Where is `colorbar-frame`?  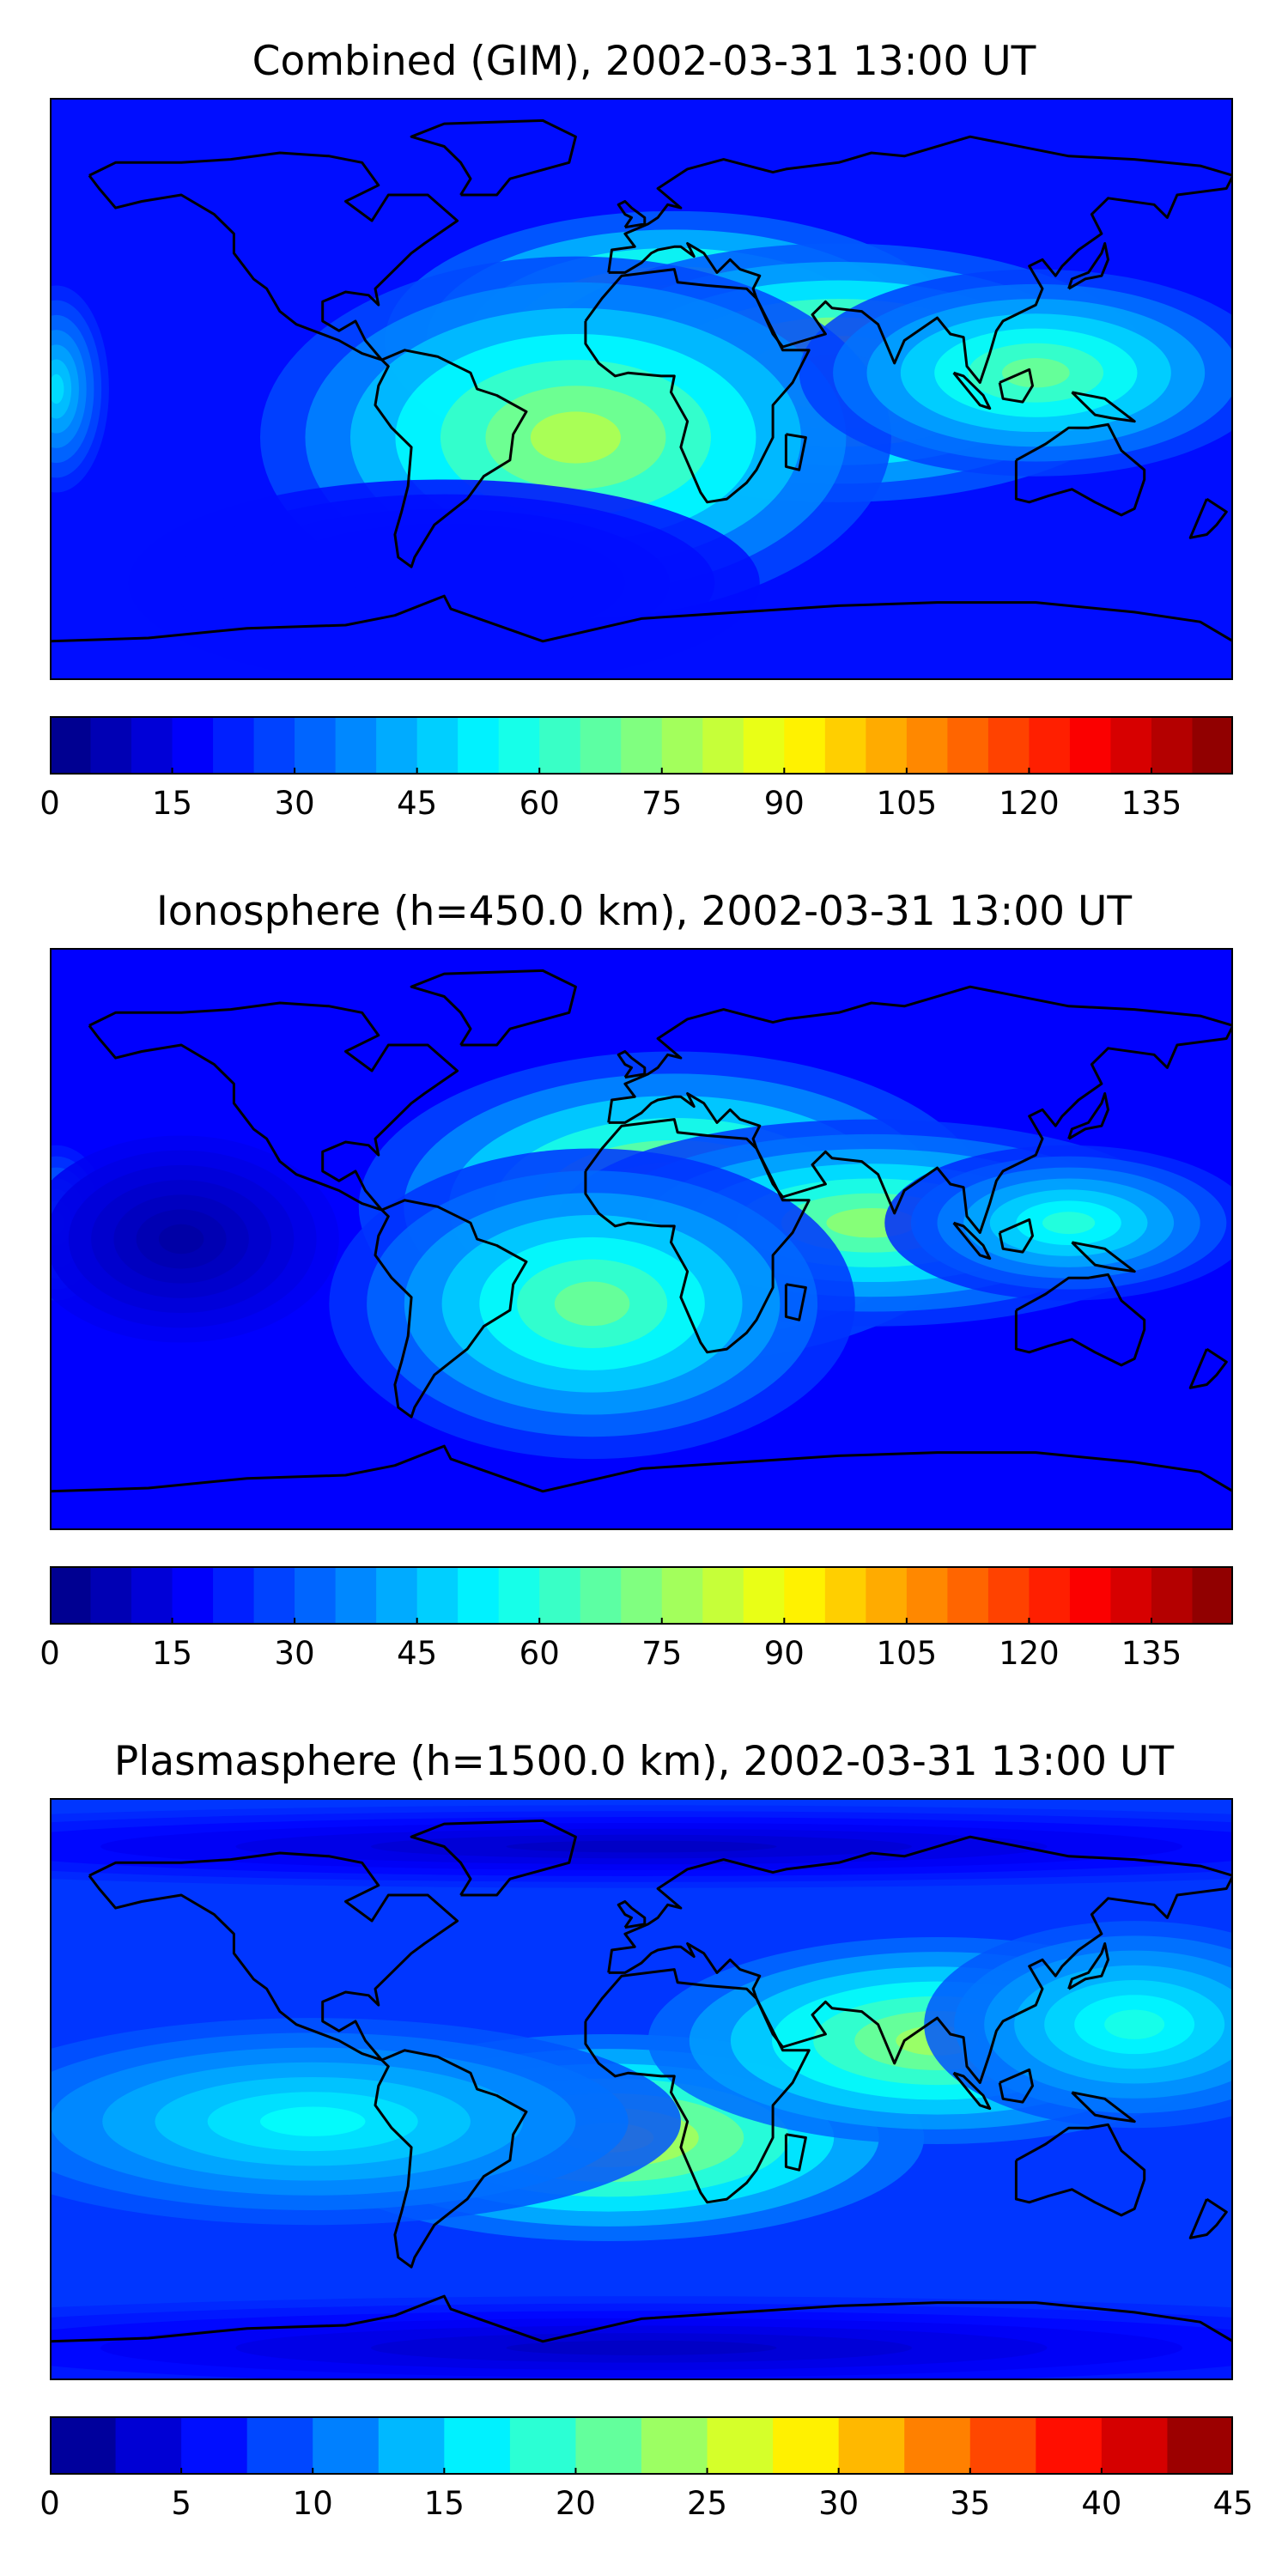 colorbar-frame is located at coordinates (641, 1595).